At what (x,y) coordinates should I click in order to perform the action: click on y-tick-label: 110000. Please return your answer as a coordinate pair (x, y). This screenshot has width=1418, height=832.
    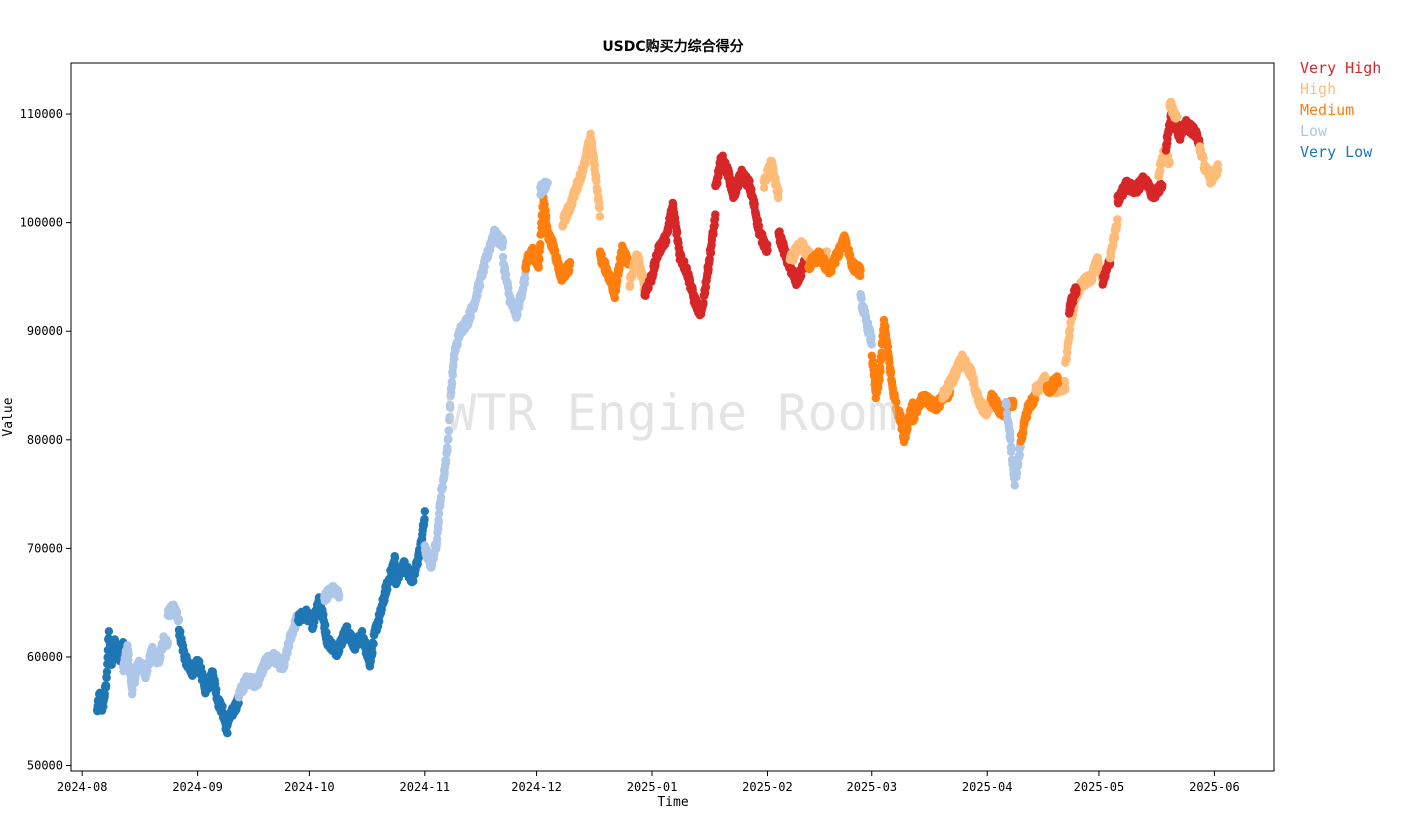
    Looking at the image, I should click on (41, 114).